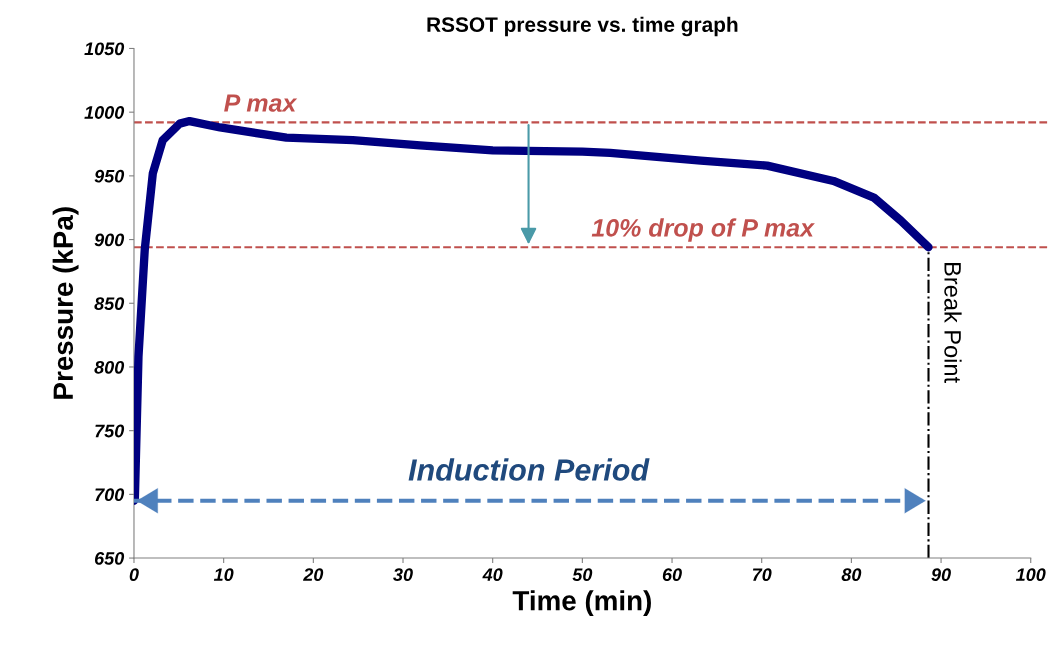 The height and width of the screenshot is (655, 1055). I want to click on x-tick-label: 50, so click(582, 575).